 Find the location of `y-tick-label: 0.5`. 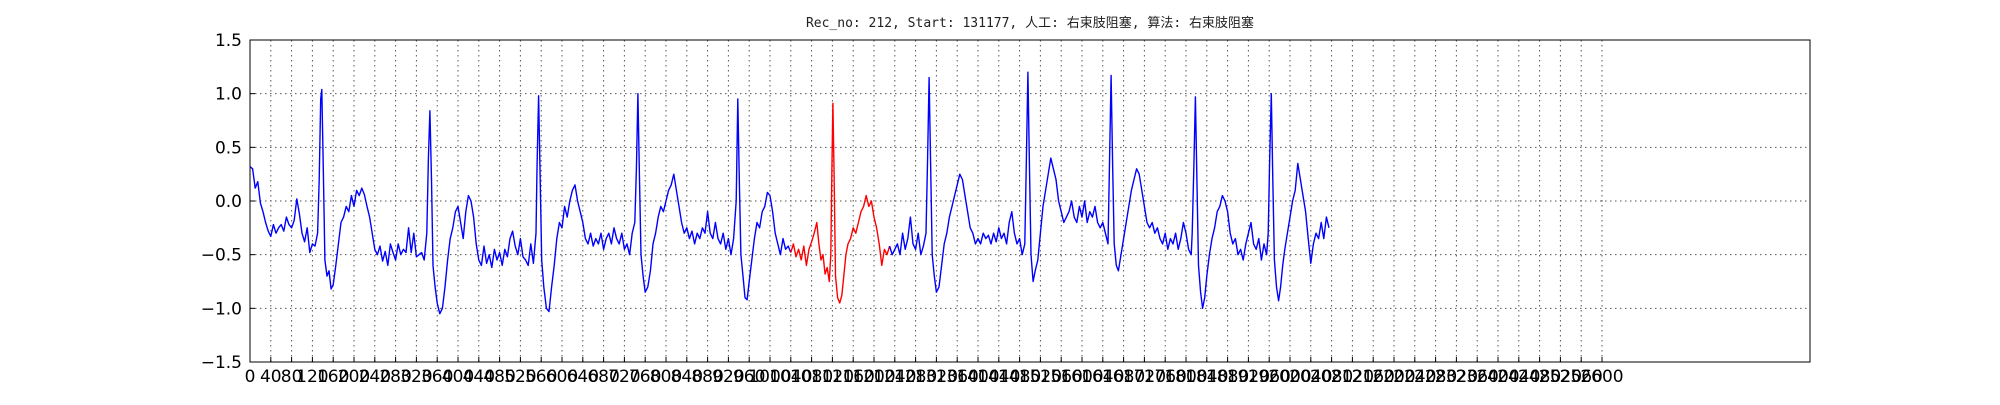

y-tick-label: 0.5 is located at coordinates (228, 148).